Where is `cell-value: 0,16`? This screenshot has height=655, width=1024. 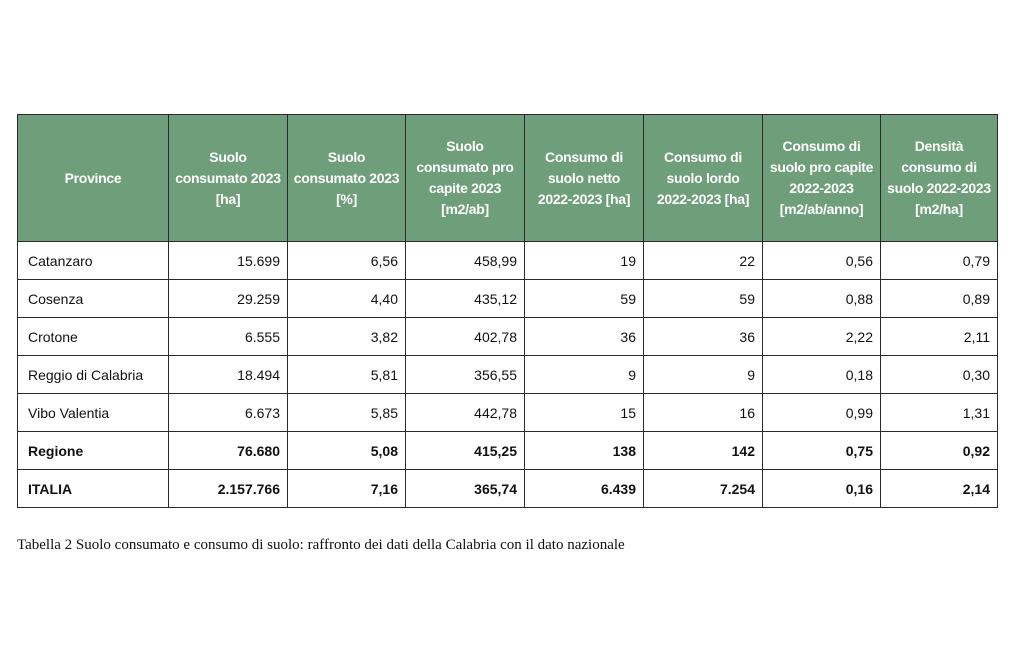 cell-value: 0,16 is located at coordinates (821, 488).